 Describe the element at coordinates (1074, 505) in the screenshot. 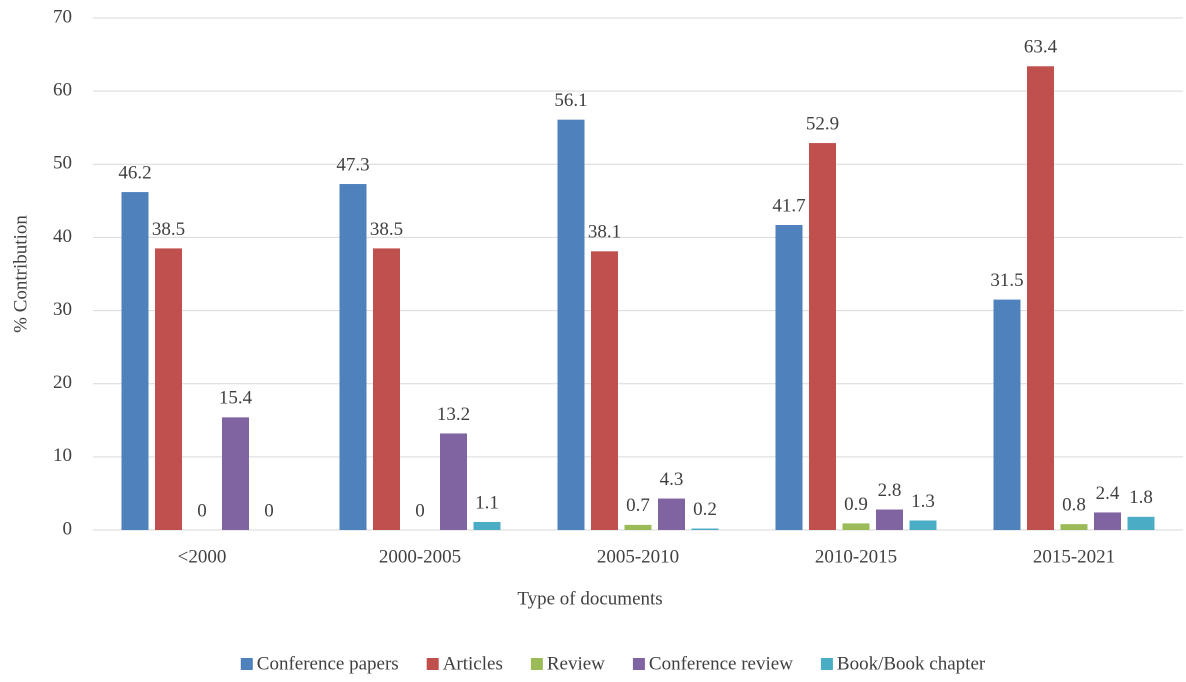

I see `data-label: 0.8` at that location.